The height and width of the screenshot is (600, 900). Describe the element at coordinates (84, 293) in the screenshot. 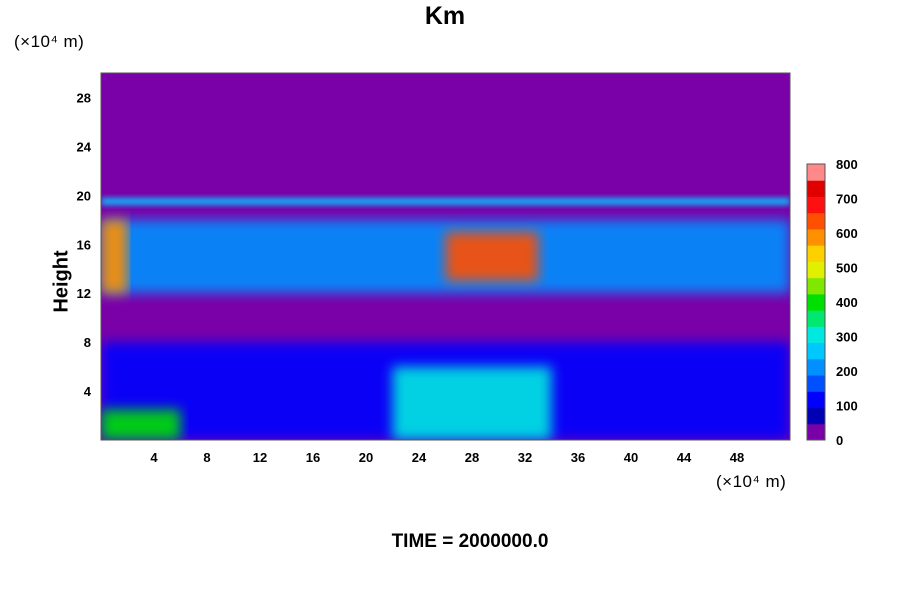

I see `y-tick-label: 12` at that location.